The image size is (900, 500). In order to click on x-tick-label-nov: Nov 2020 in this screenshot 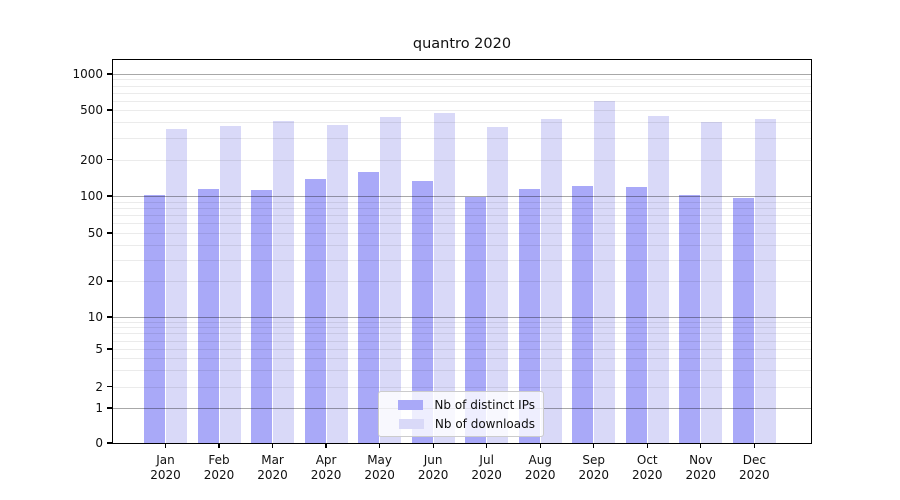, I will do `click(701, 467)`.